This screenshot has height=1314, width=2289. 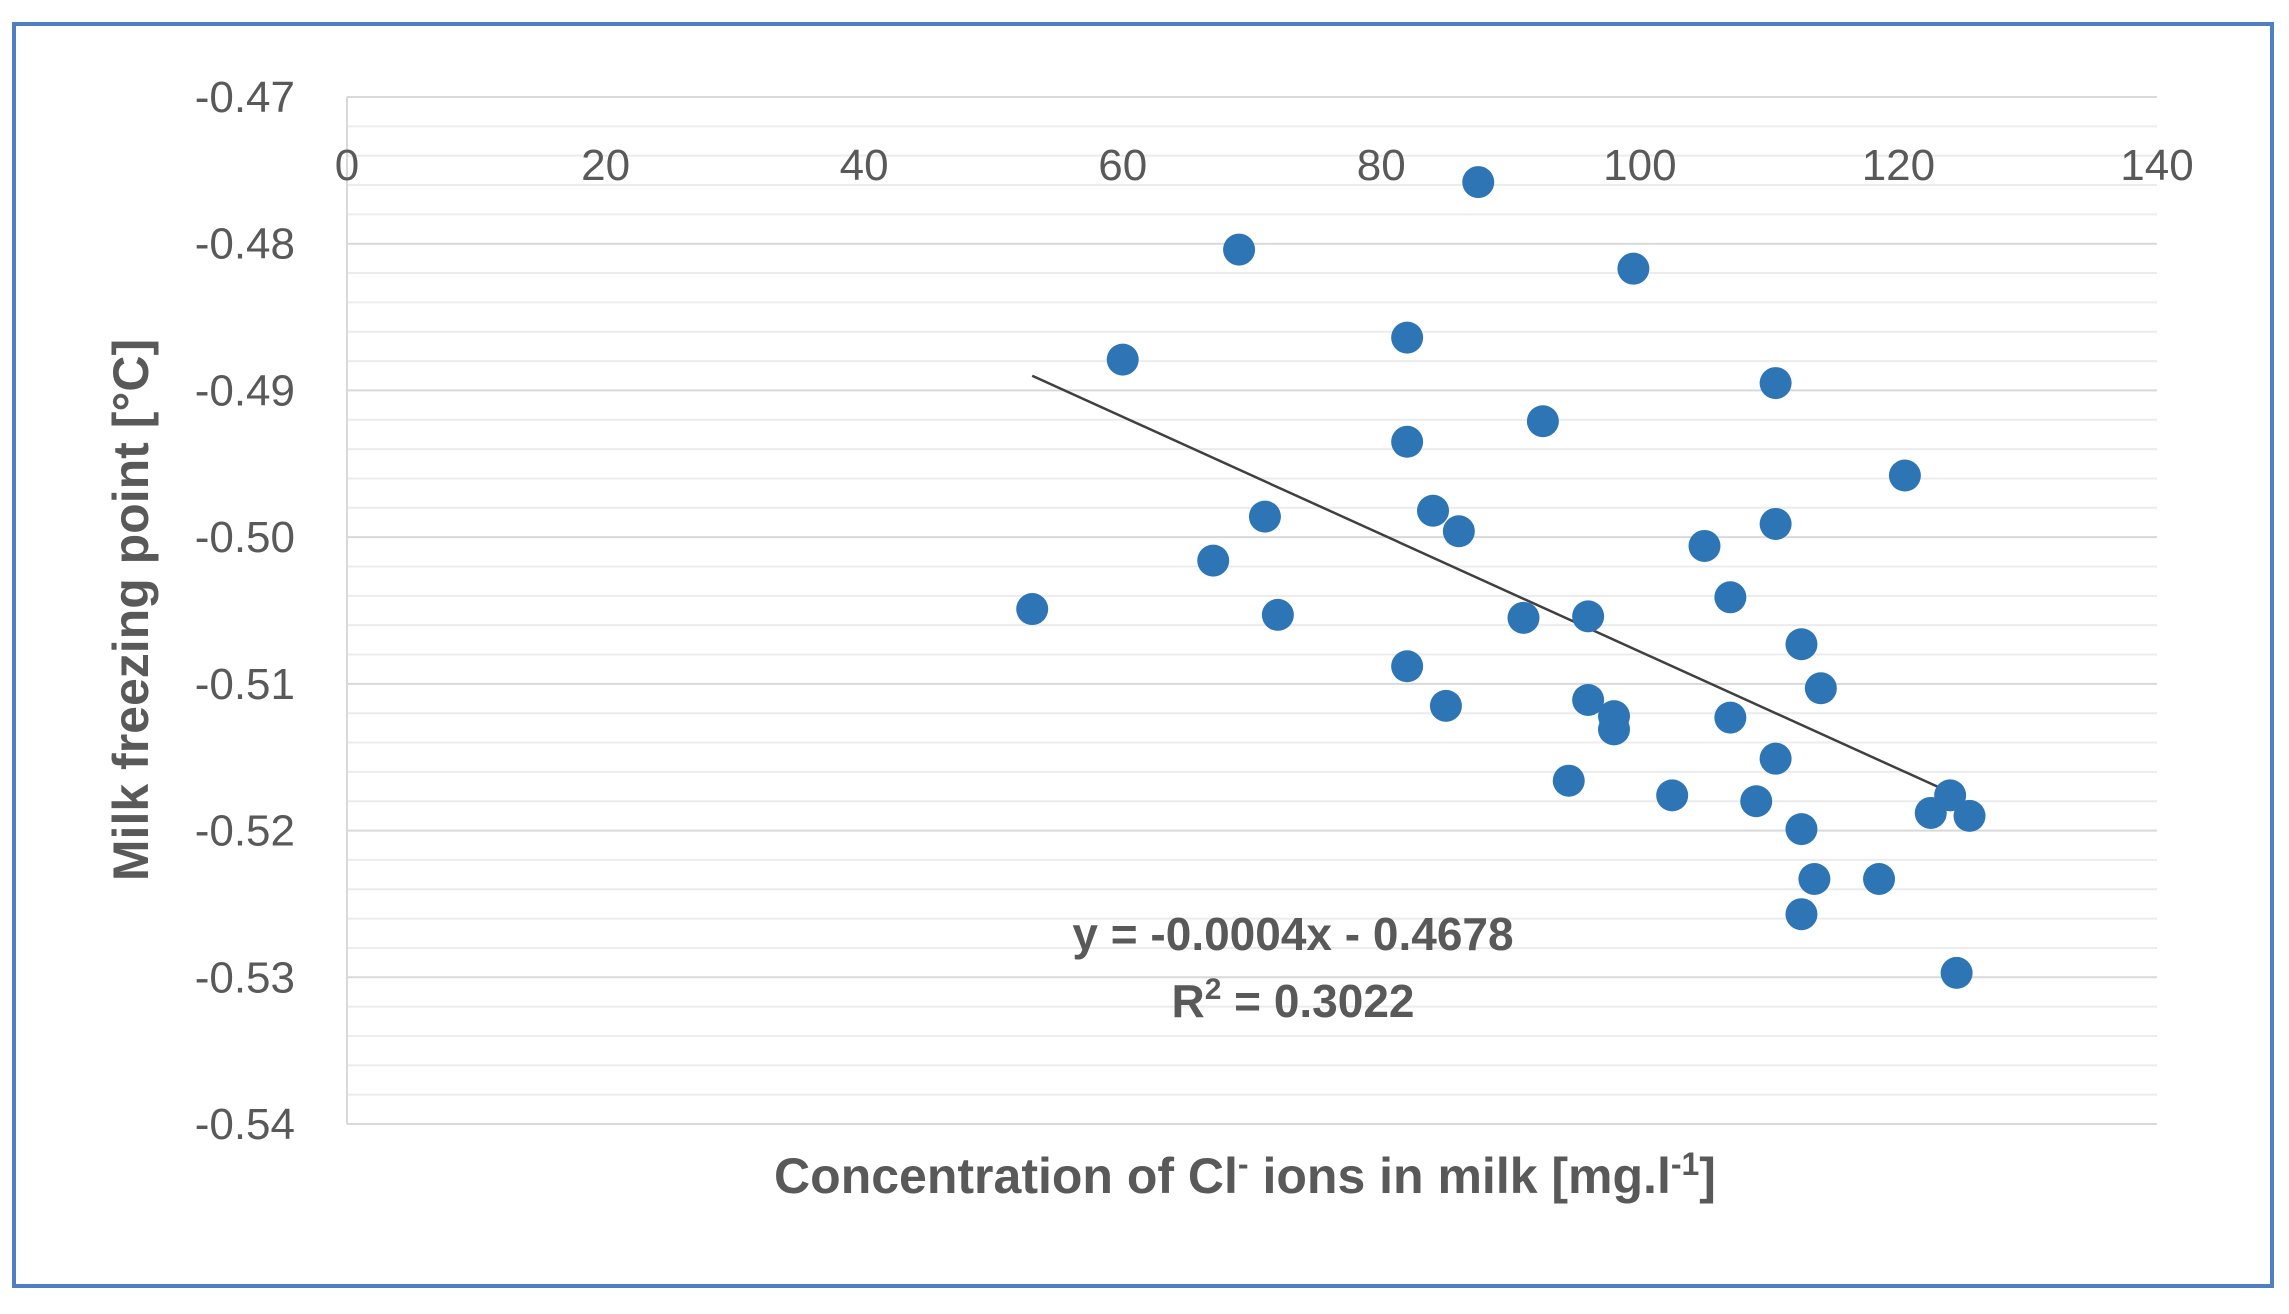 I want to click on trendline-equation: y = -0.0004x - 0.4678, so click(x=1292, y=934).